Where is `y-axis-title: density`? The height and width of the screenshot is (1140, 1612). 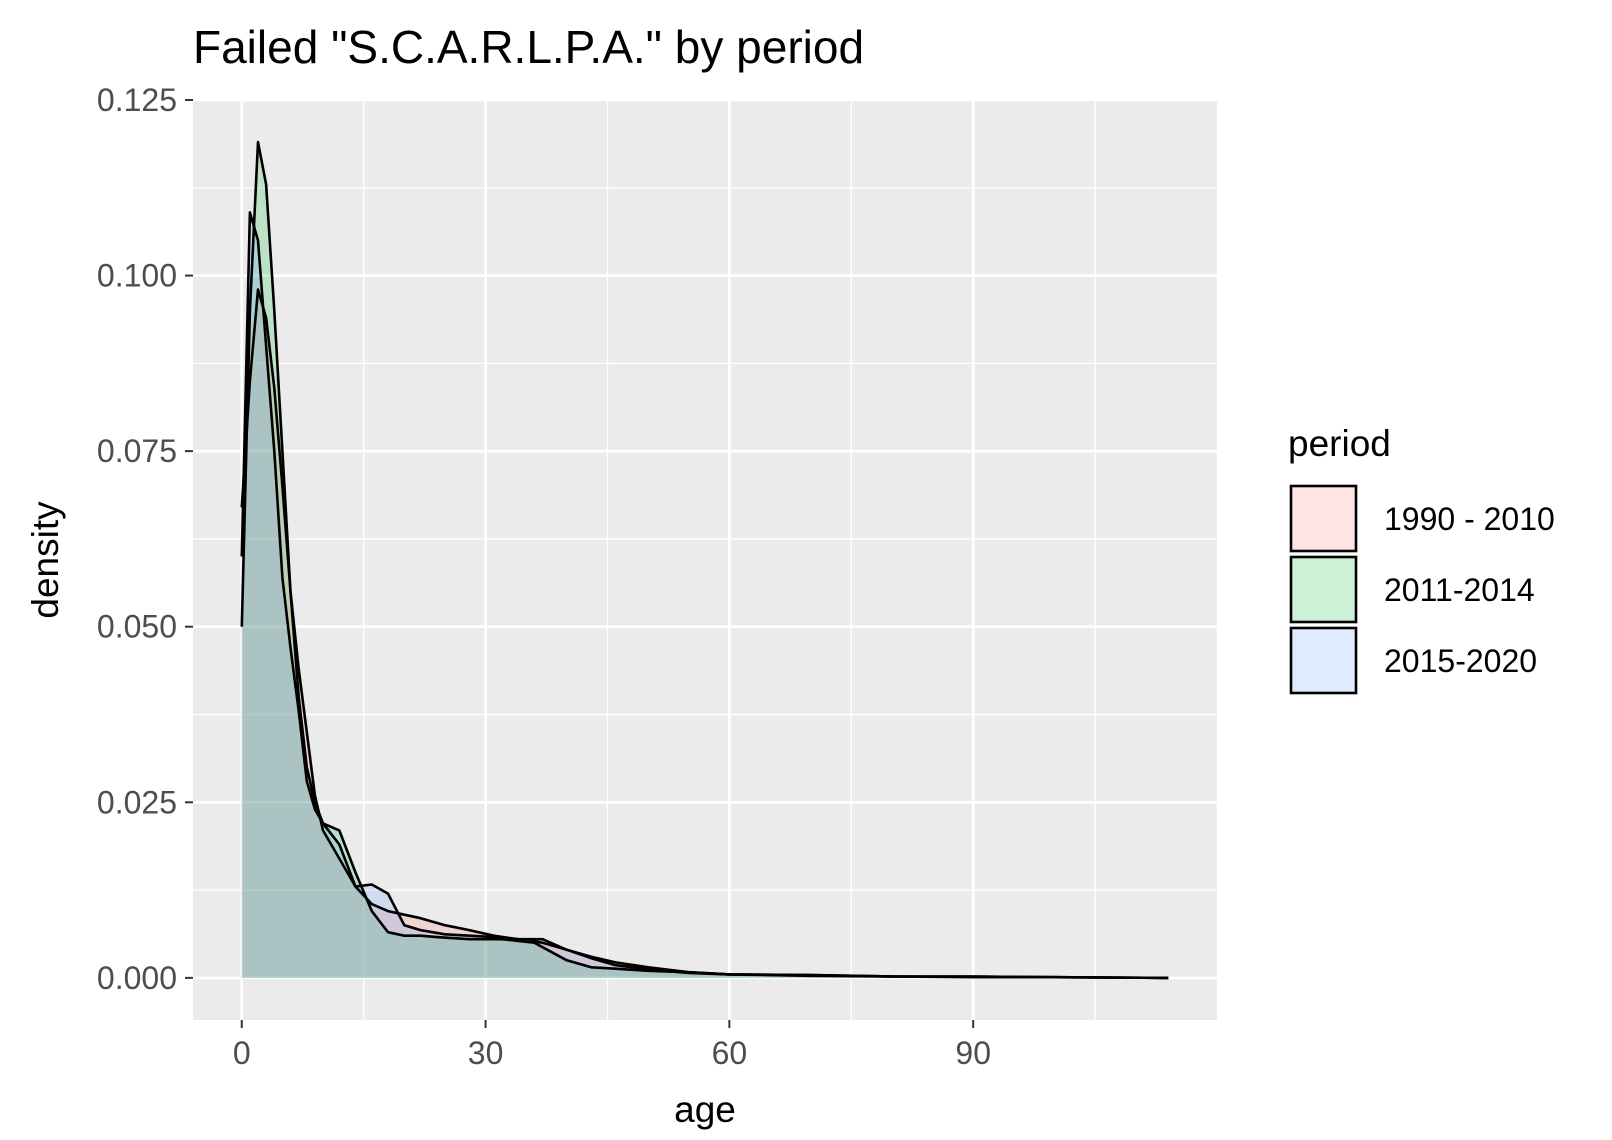 y-axis-title: density is located at coordinates (45, 560).